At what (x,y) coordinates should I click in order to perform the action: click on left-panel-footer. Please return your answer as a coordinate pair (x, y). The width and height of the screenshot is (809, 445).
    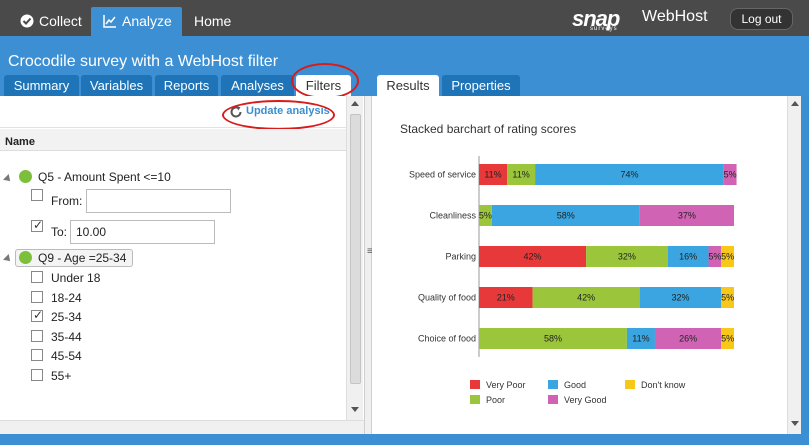
    Looking at the image, I should click on (182, 427).